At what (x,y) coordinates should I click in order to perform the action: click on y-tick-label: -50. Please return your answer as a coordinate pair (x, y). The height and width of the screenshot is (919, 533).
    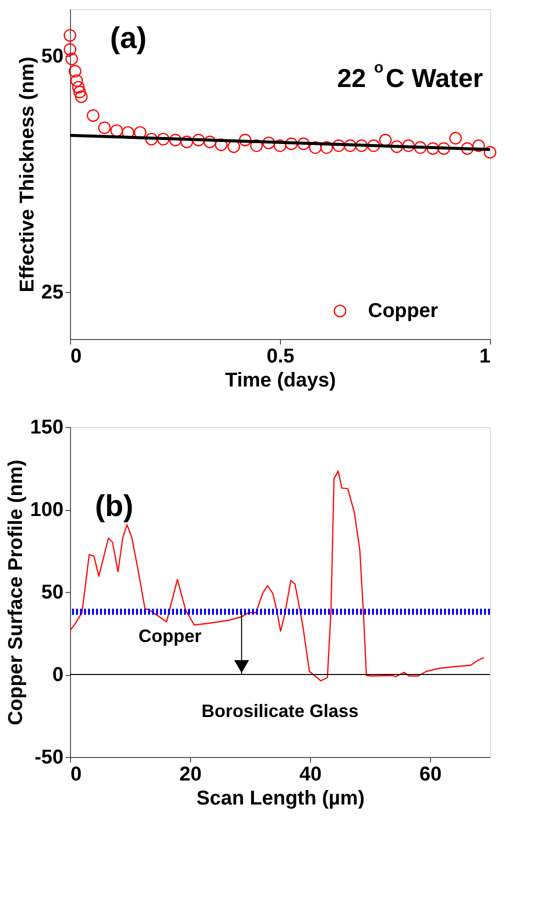
    Looking at the image, I should click on (49, 757).